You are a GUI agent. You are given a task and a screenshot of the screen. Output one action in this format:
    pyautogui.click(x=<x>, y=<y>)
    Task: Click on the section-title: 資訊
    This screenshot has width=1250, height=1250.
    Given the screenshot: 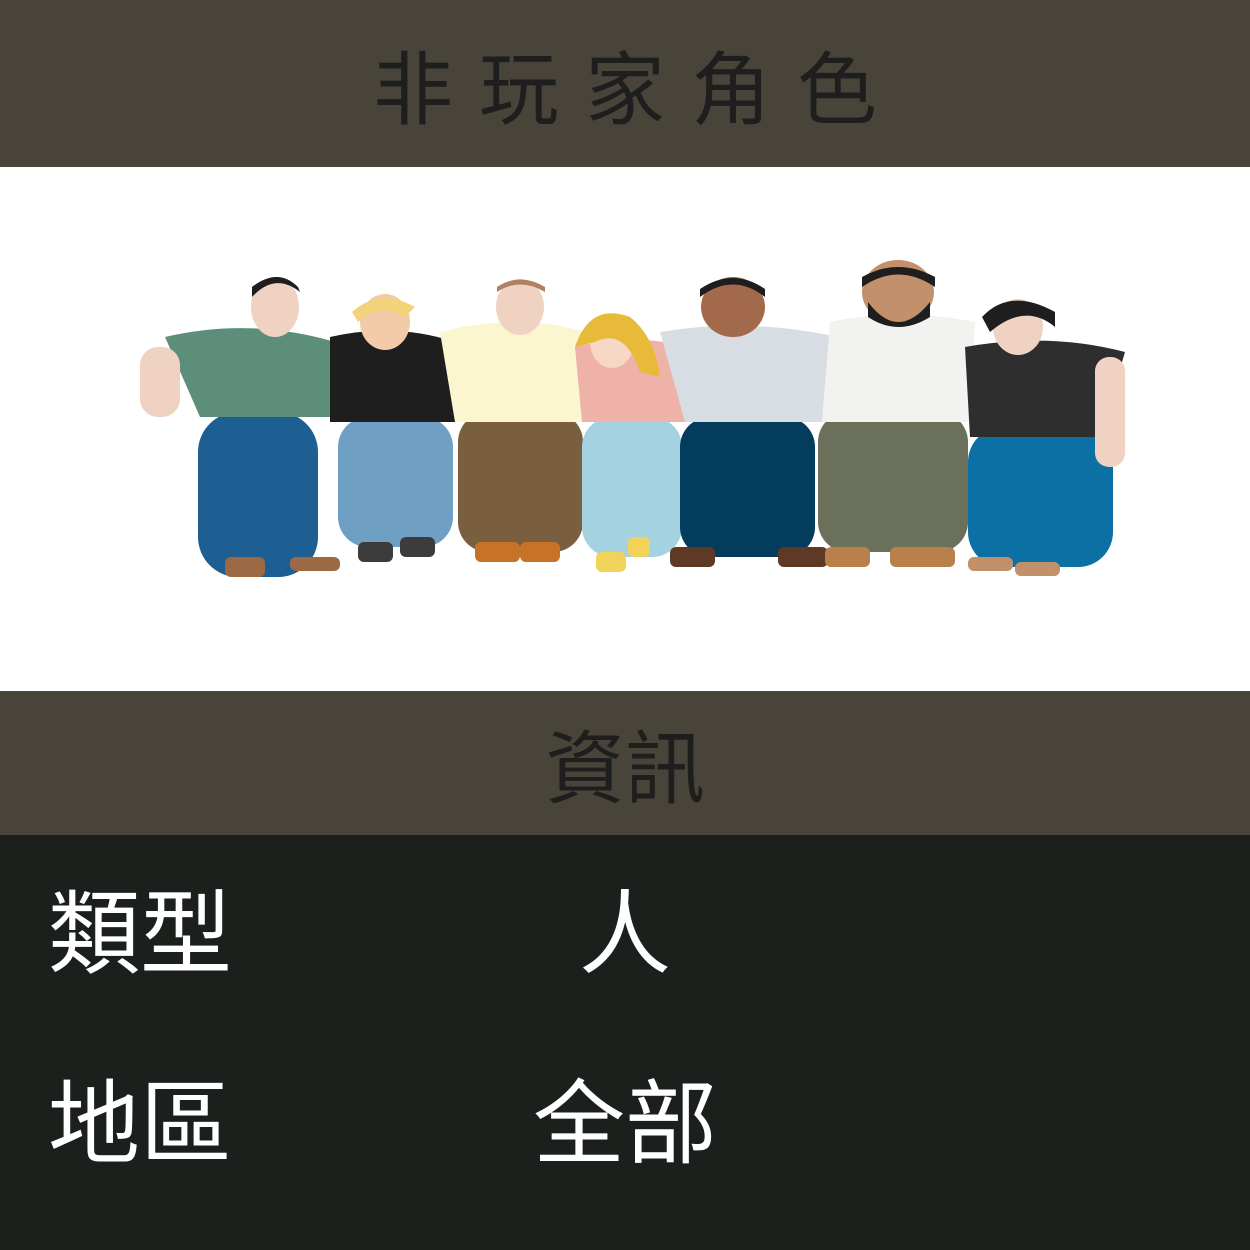 What is the action you would take?
    pyautogui.click(x=625, y=769)
    